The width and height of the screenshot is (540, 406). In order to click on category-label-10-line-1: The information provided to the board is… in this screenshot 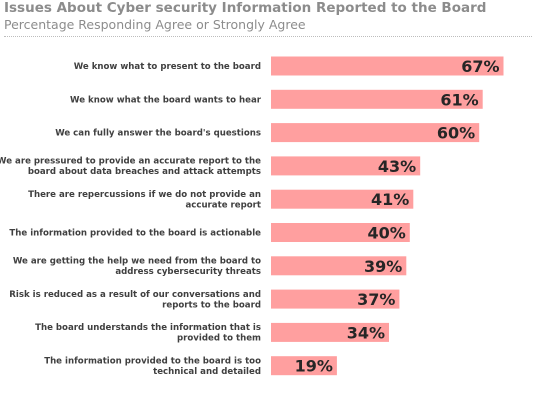, I will do `click(152, 361)`.